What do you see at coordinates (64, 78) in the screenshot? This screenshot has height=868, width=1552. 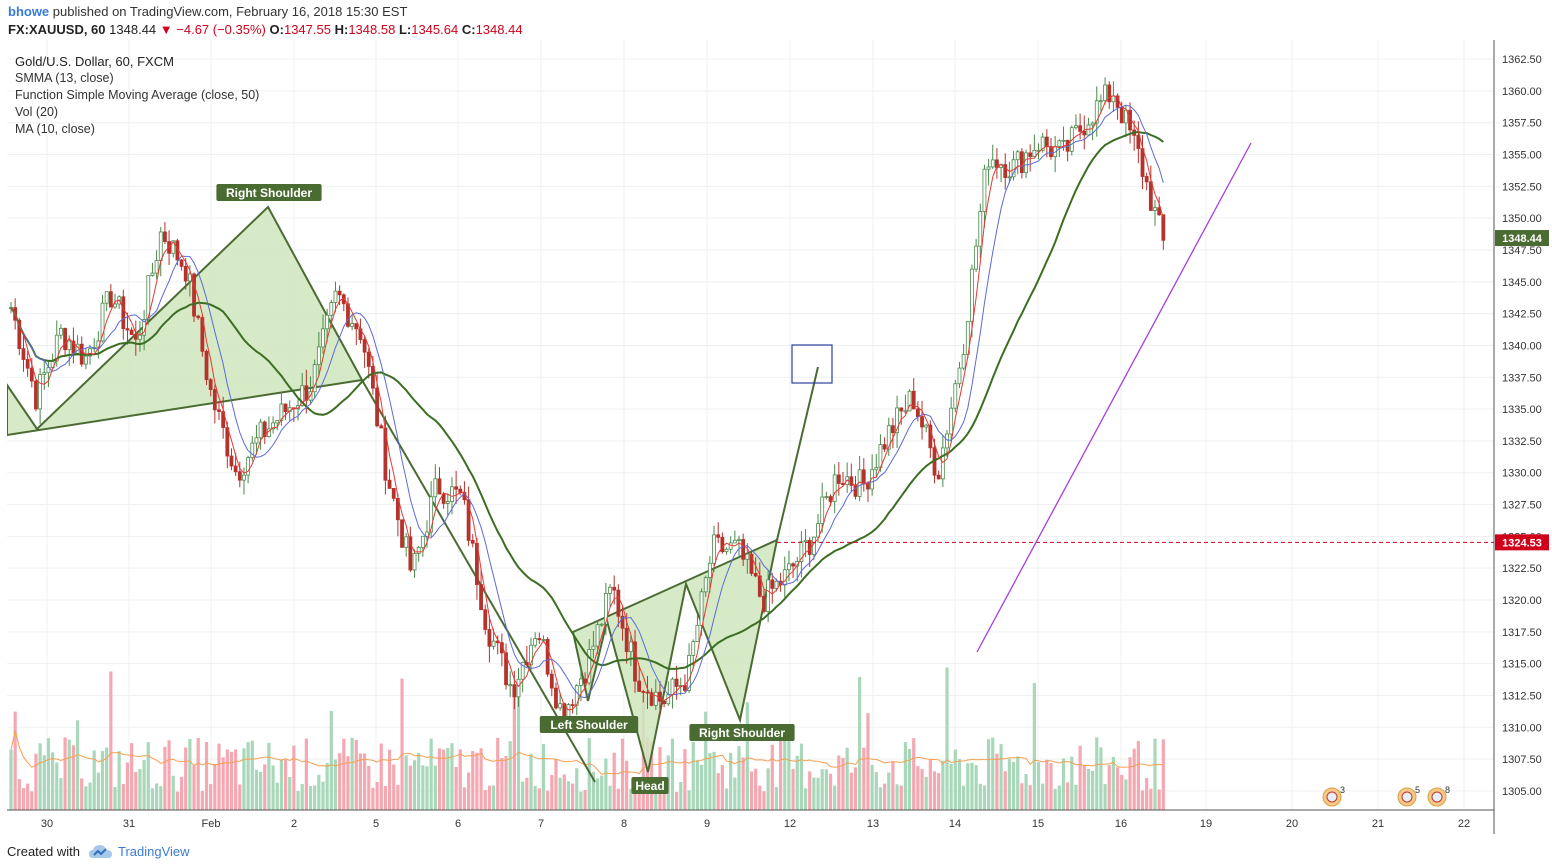 I see `legend-smma: SMMA (13, close)` at bounding box center [64, 78].